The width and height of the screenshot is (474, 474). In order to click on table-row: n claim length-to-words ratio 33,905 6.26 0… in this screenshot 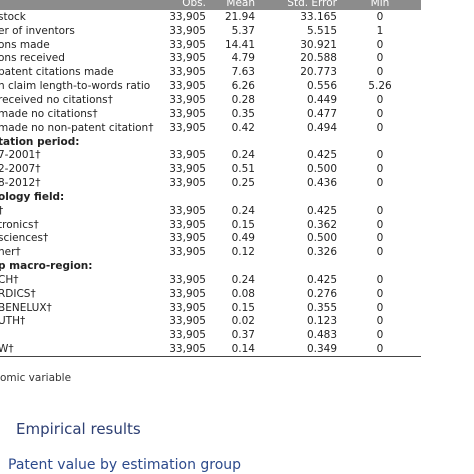, I will do `click(210, 86)`.